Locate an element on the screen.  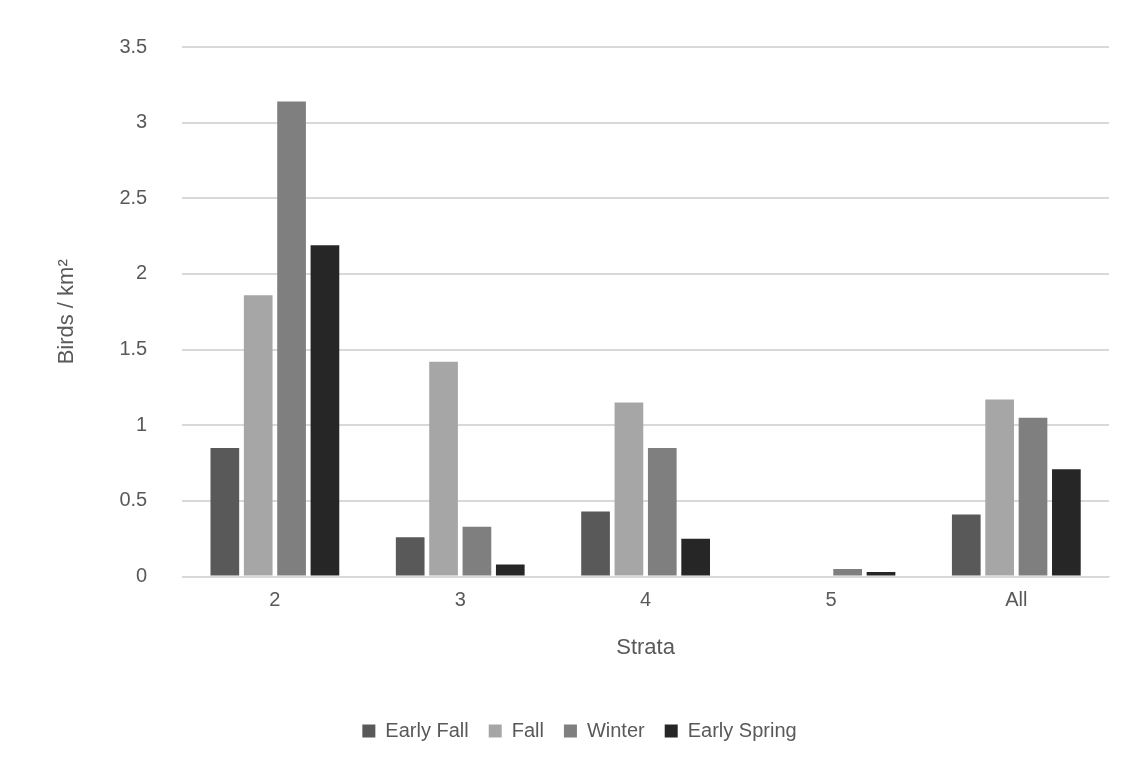
x-axis-title: Strata is located at coordinates (646, 646).